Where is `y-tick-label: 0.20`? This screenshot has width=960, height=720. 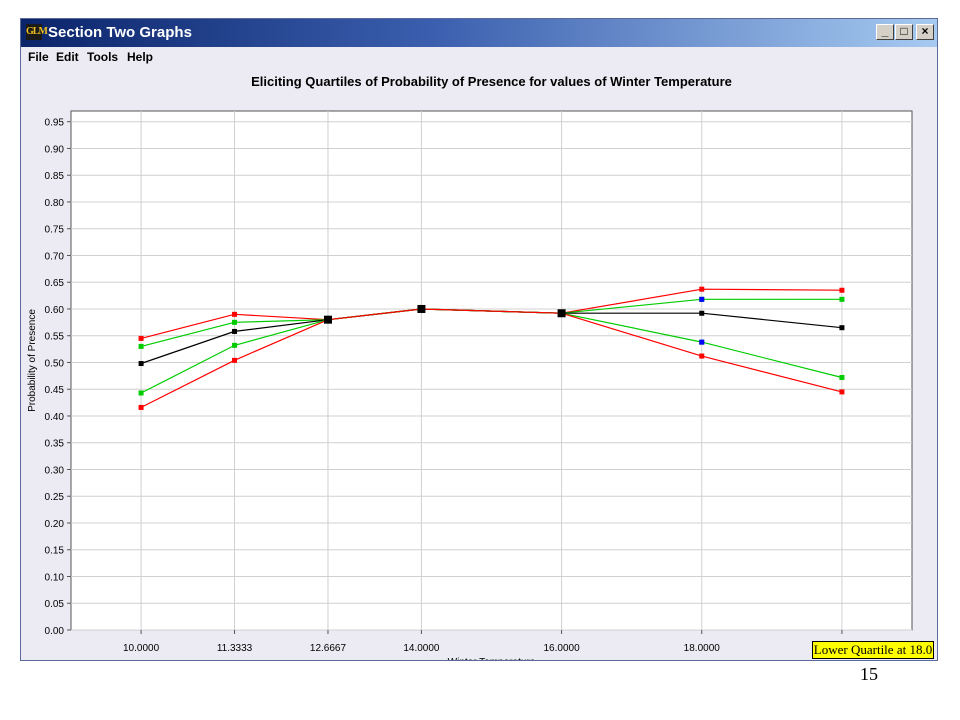 y-tick-label: 0.20 is located at coordinates (55, 524).